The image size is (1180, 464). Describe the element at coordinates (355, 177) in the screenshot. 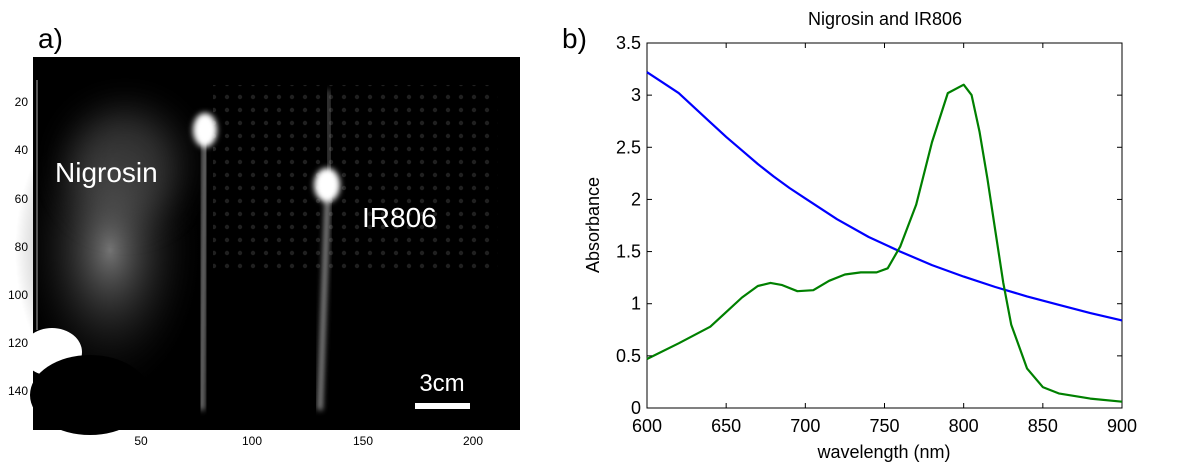

I see `dot-grid-pattern` at that location.